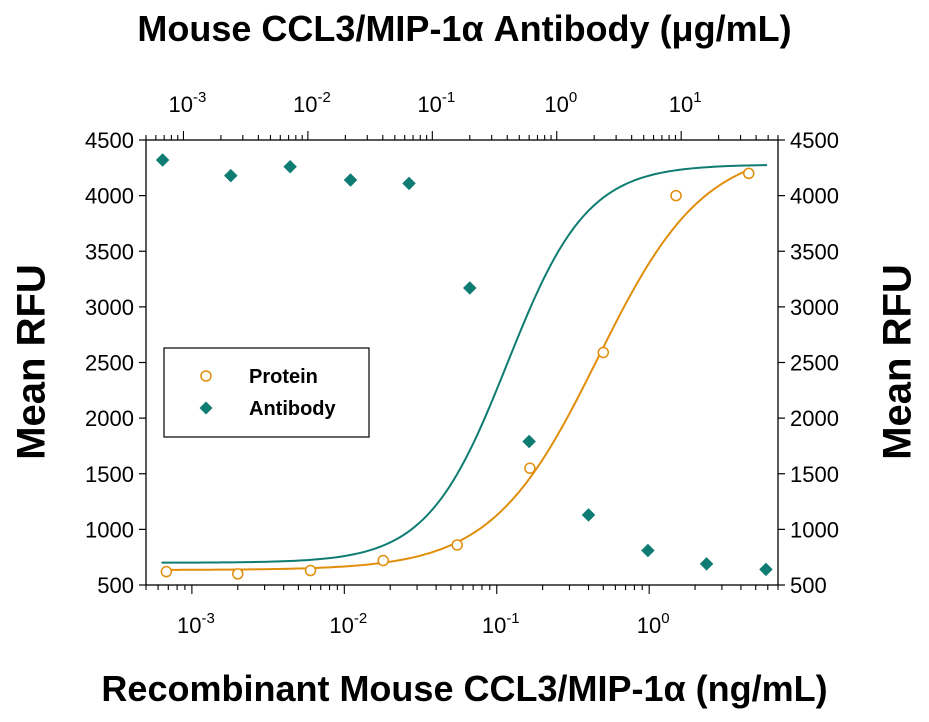  What do you see at coordinates (109, 529) in the screenshot?
I see `y-tick-label-left: 1000` at bounding box center [109, 529].